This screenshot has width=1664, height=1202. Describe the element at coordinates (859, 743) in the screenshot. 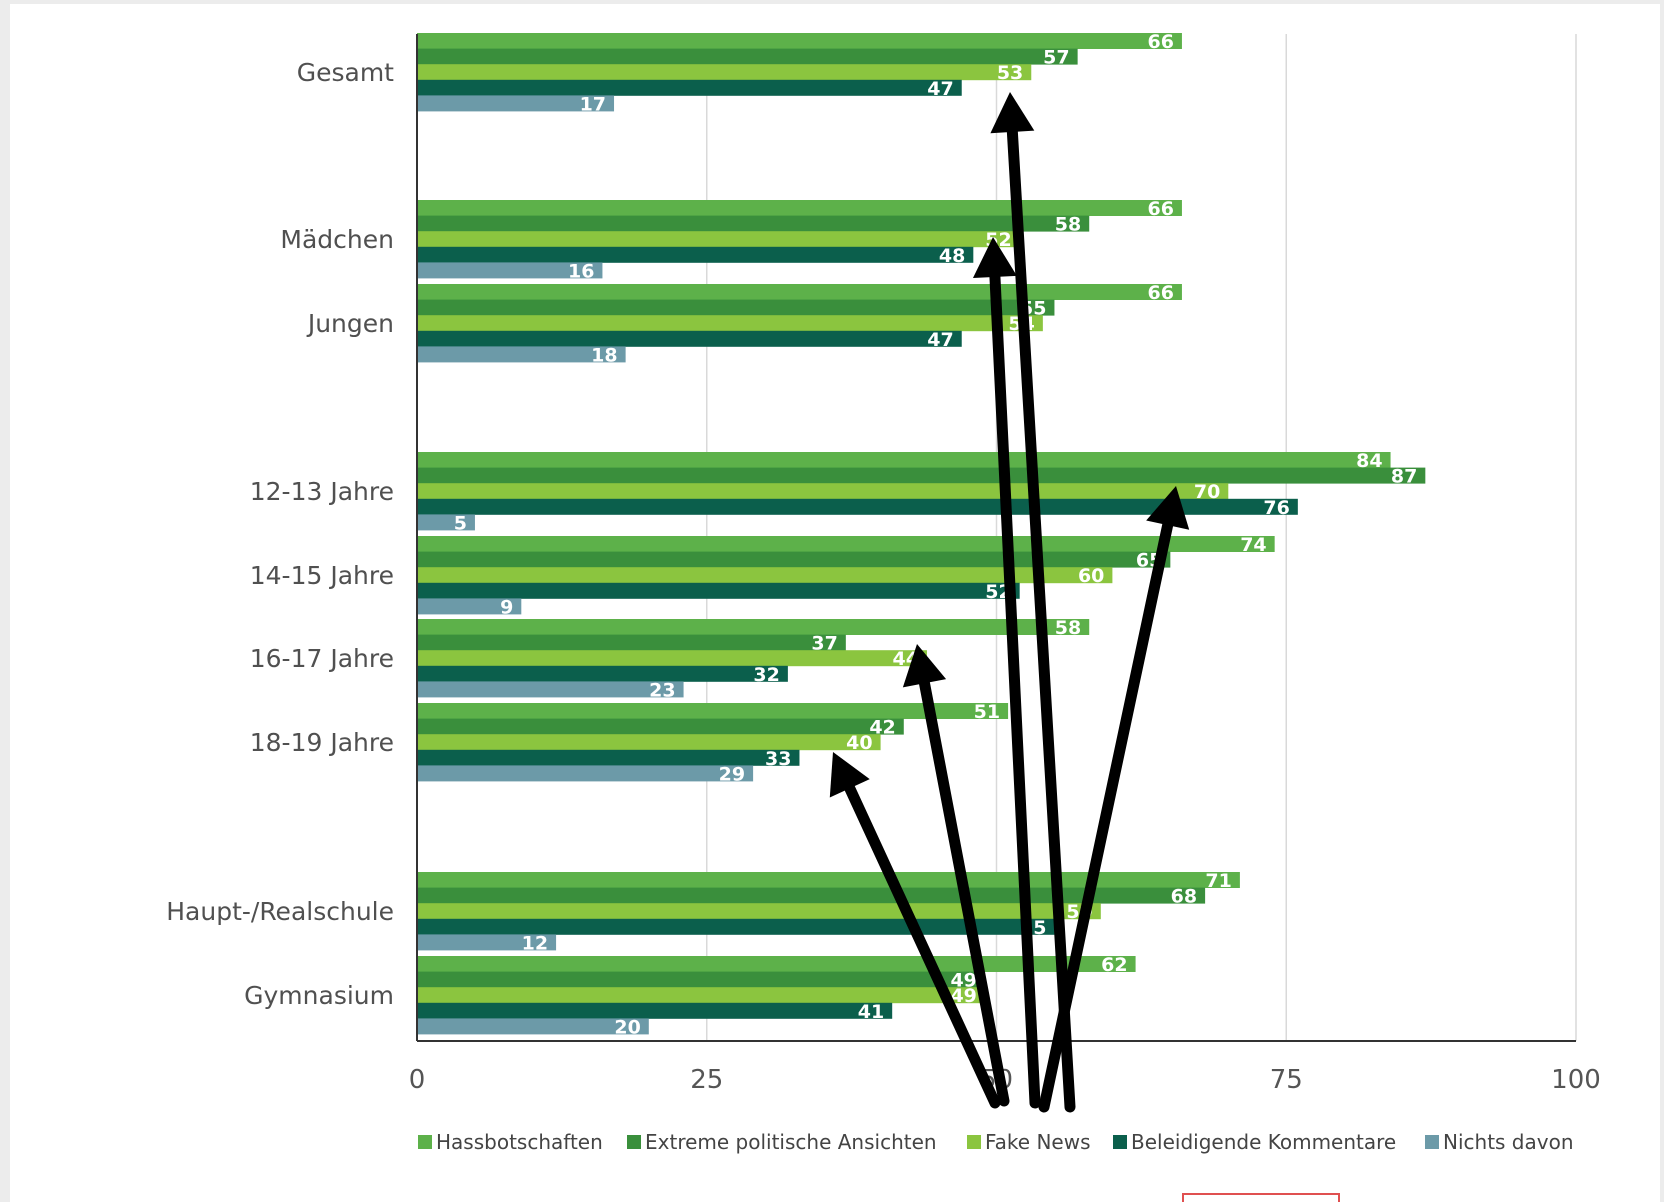

I see `value-label: 40` at that location.